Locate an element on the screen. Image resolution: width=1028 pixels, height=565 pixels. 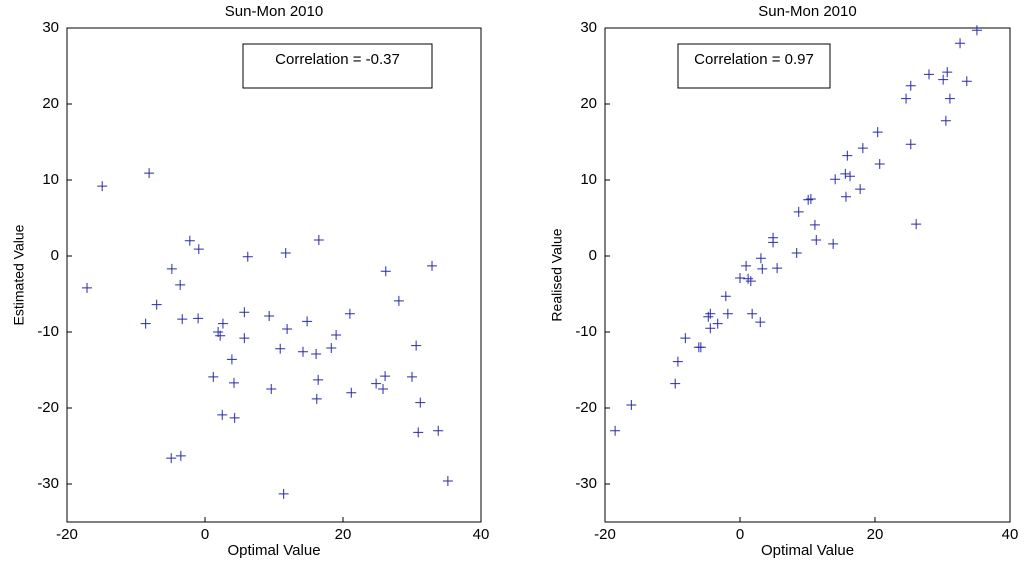
annotation: Correlation = -0.37 is located at coordinates (337, 59).